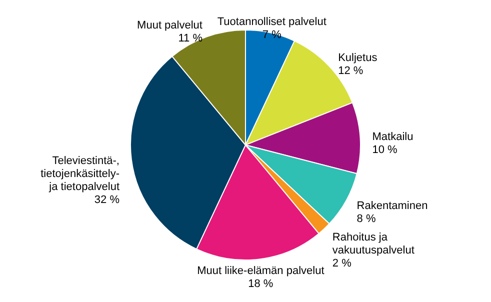 This screenshot has height=302, width=491. I want to click on data-label: 2 %, so click(342, 264).